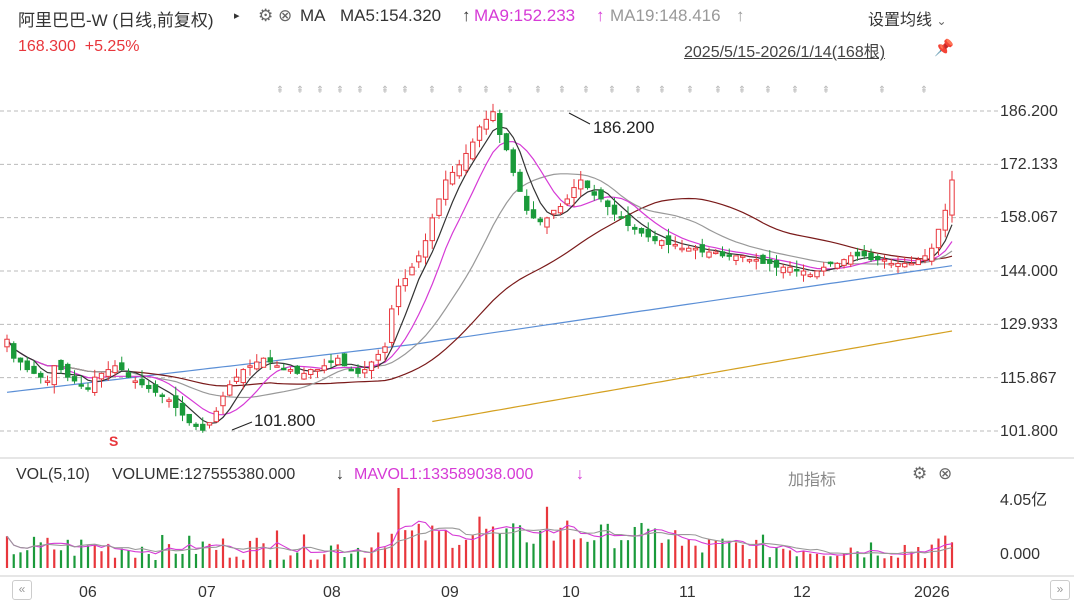 The width and height of the screenshot is (1074, 603). Describe the element at coordinates (1029, 271) in the screenshot. I see `price-axis-label: 144.000` at that location.